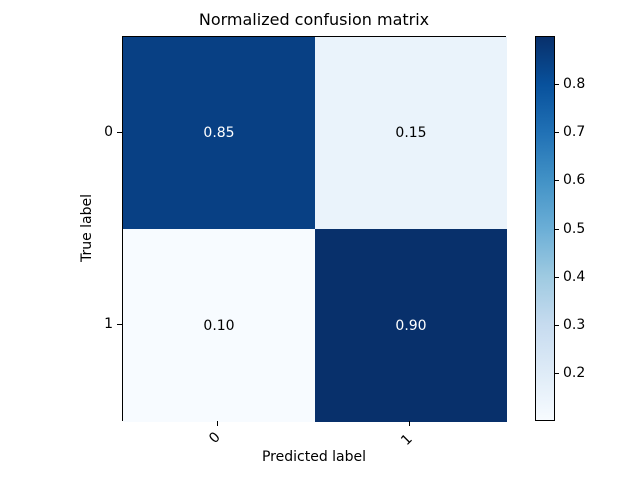 The width and height of the screenshot is (640, 480). What do you see at coordinates (574, 277) in the screenshot?
I see `colorbar-tick-label-4: 0.4` at bounding box center [574, 277].